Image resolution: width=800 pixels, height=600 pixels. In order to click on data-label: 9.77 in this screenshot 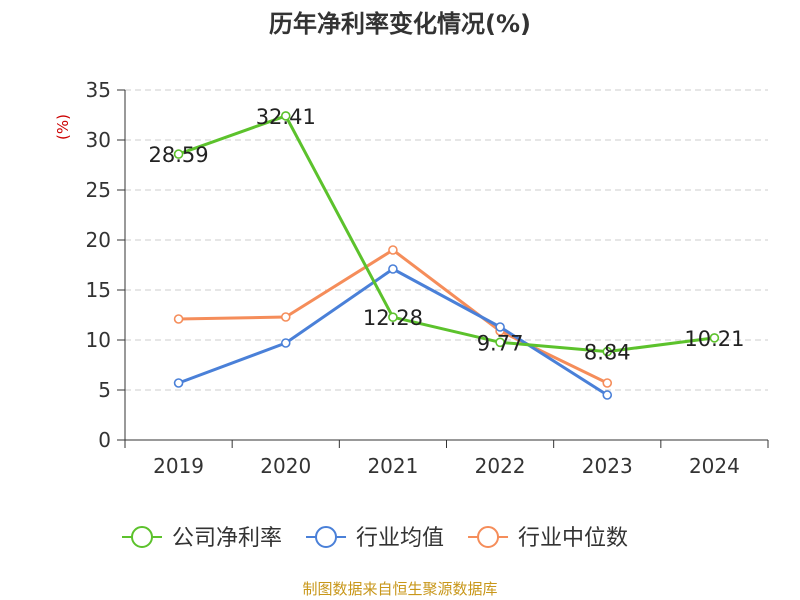, I will do `click(500, 343)`.